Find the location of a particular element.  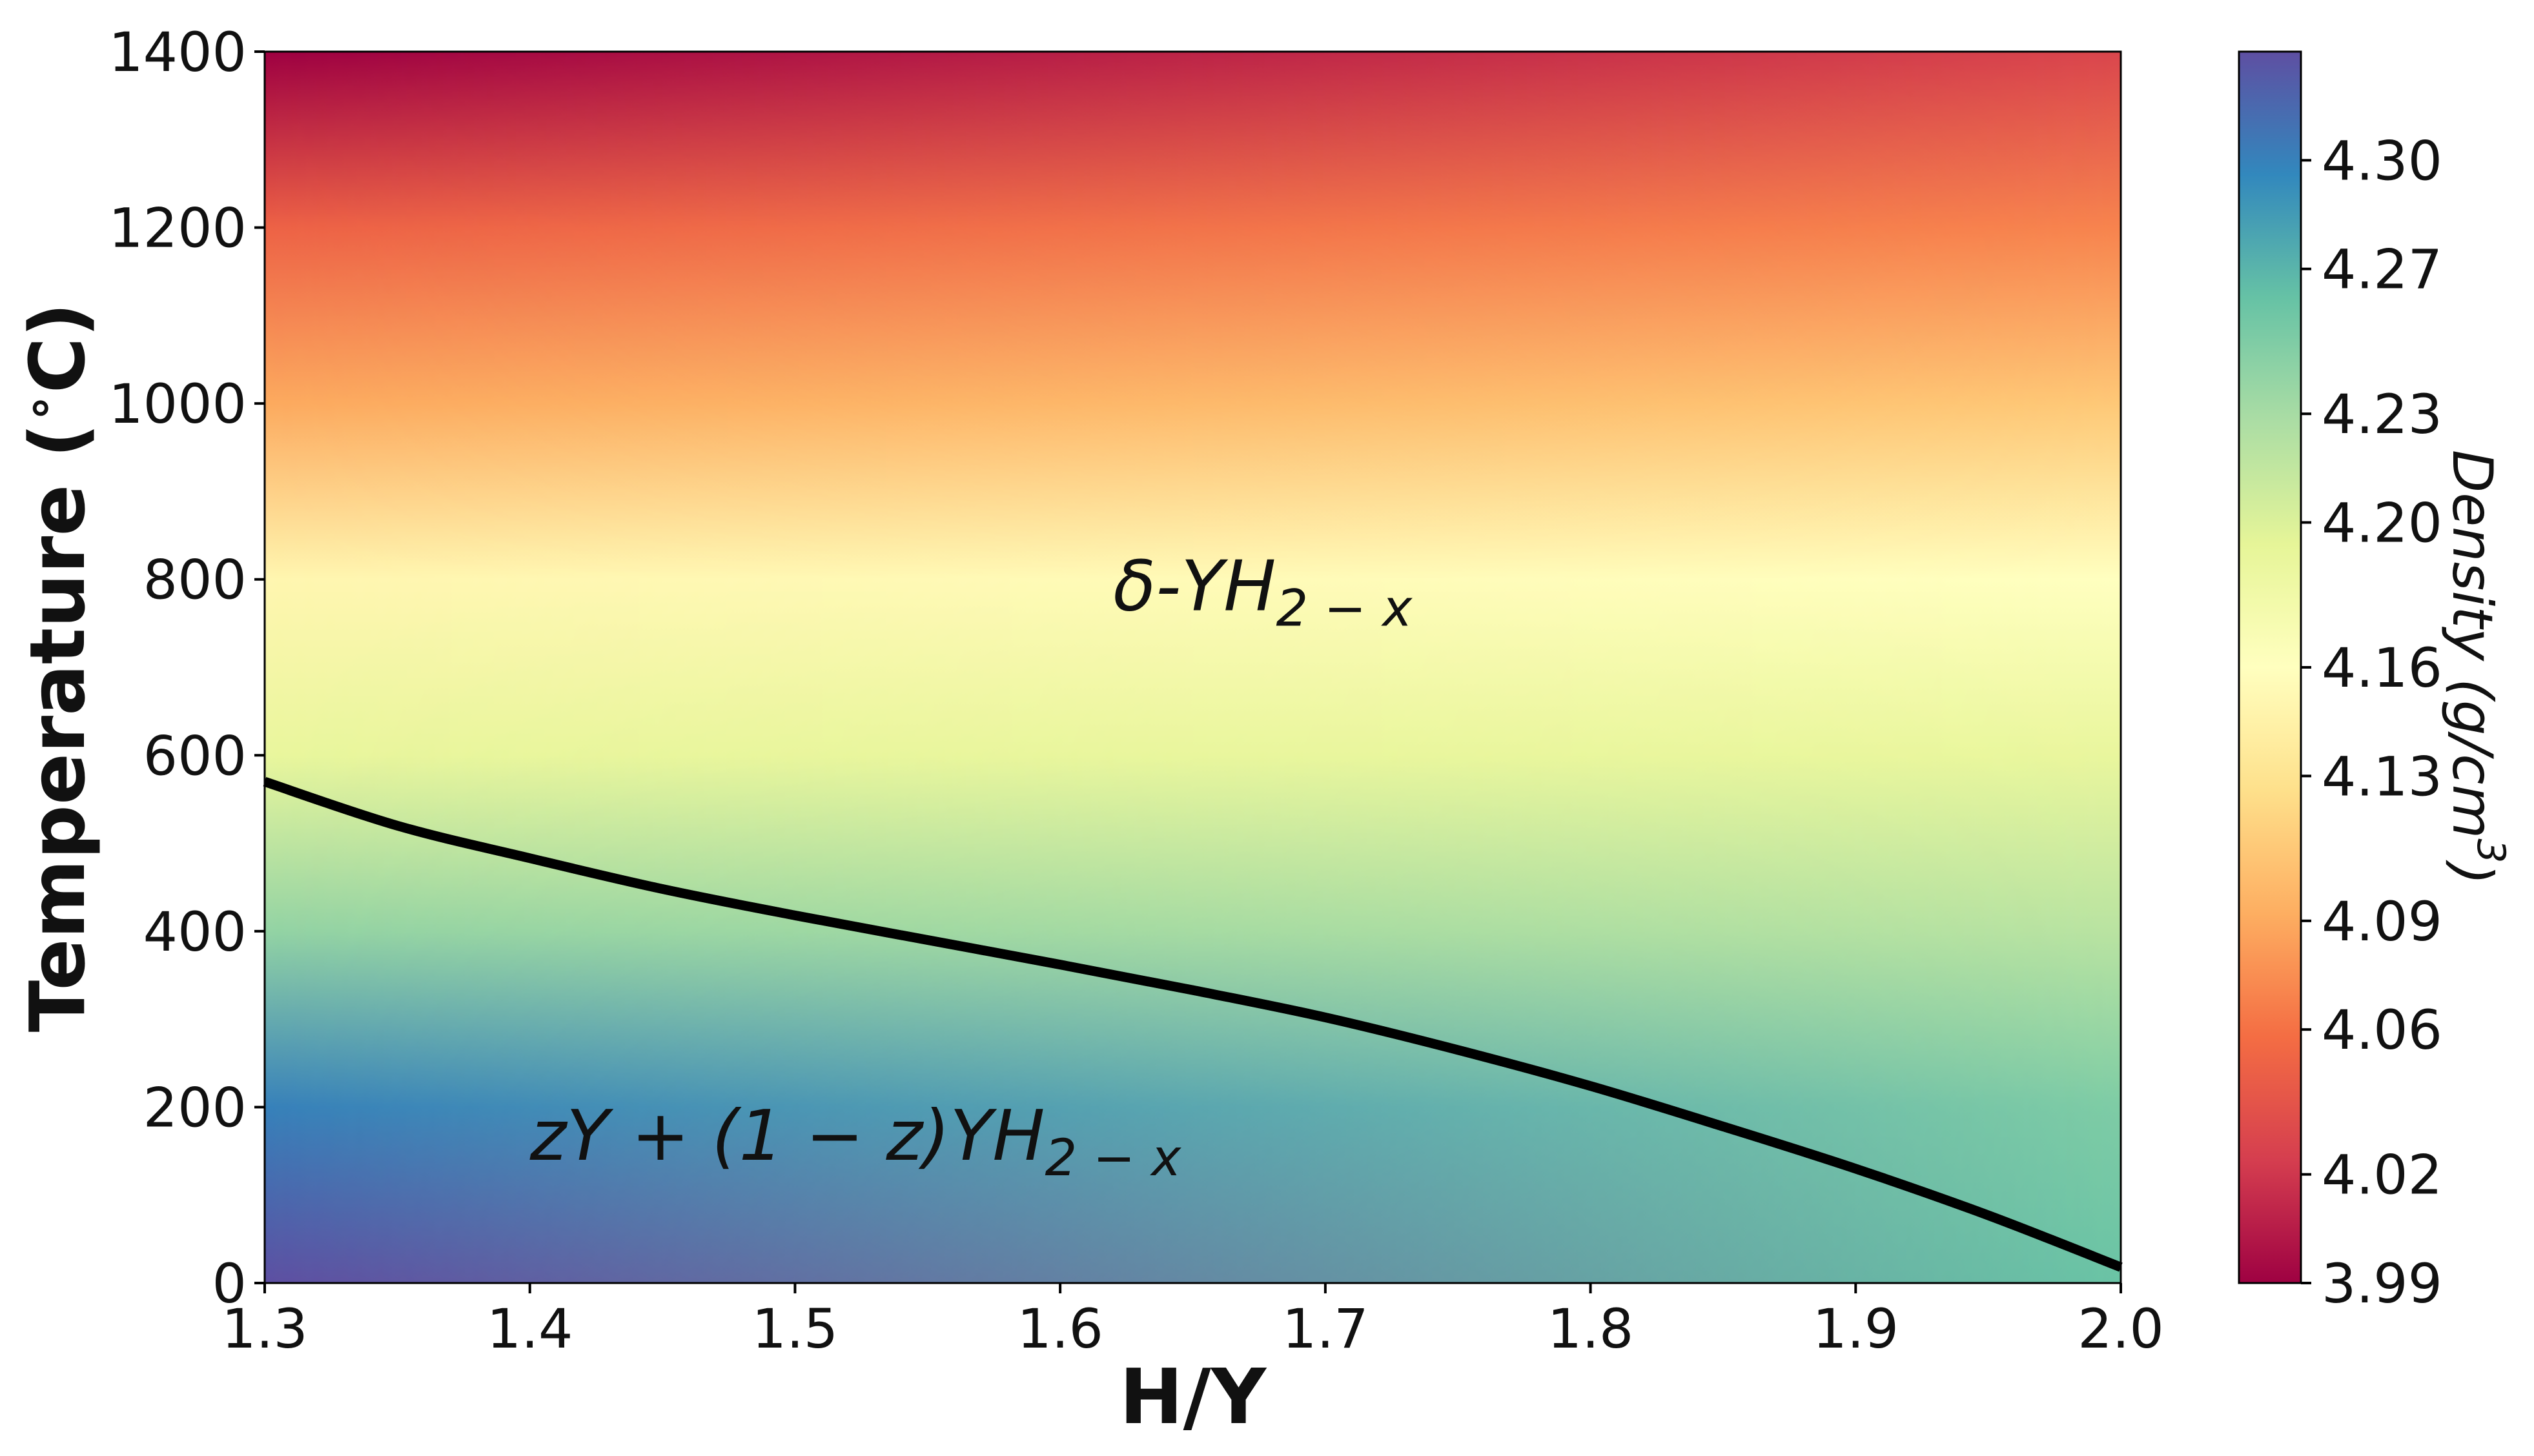

colorbar-label-main: Density (g/cm is located at coordinates (2472, 644).